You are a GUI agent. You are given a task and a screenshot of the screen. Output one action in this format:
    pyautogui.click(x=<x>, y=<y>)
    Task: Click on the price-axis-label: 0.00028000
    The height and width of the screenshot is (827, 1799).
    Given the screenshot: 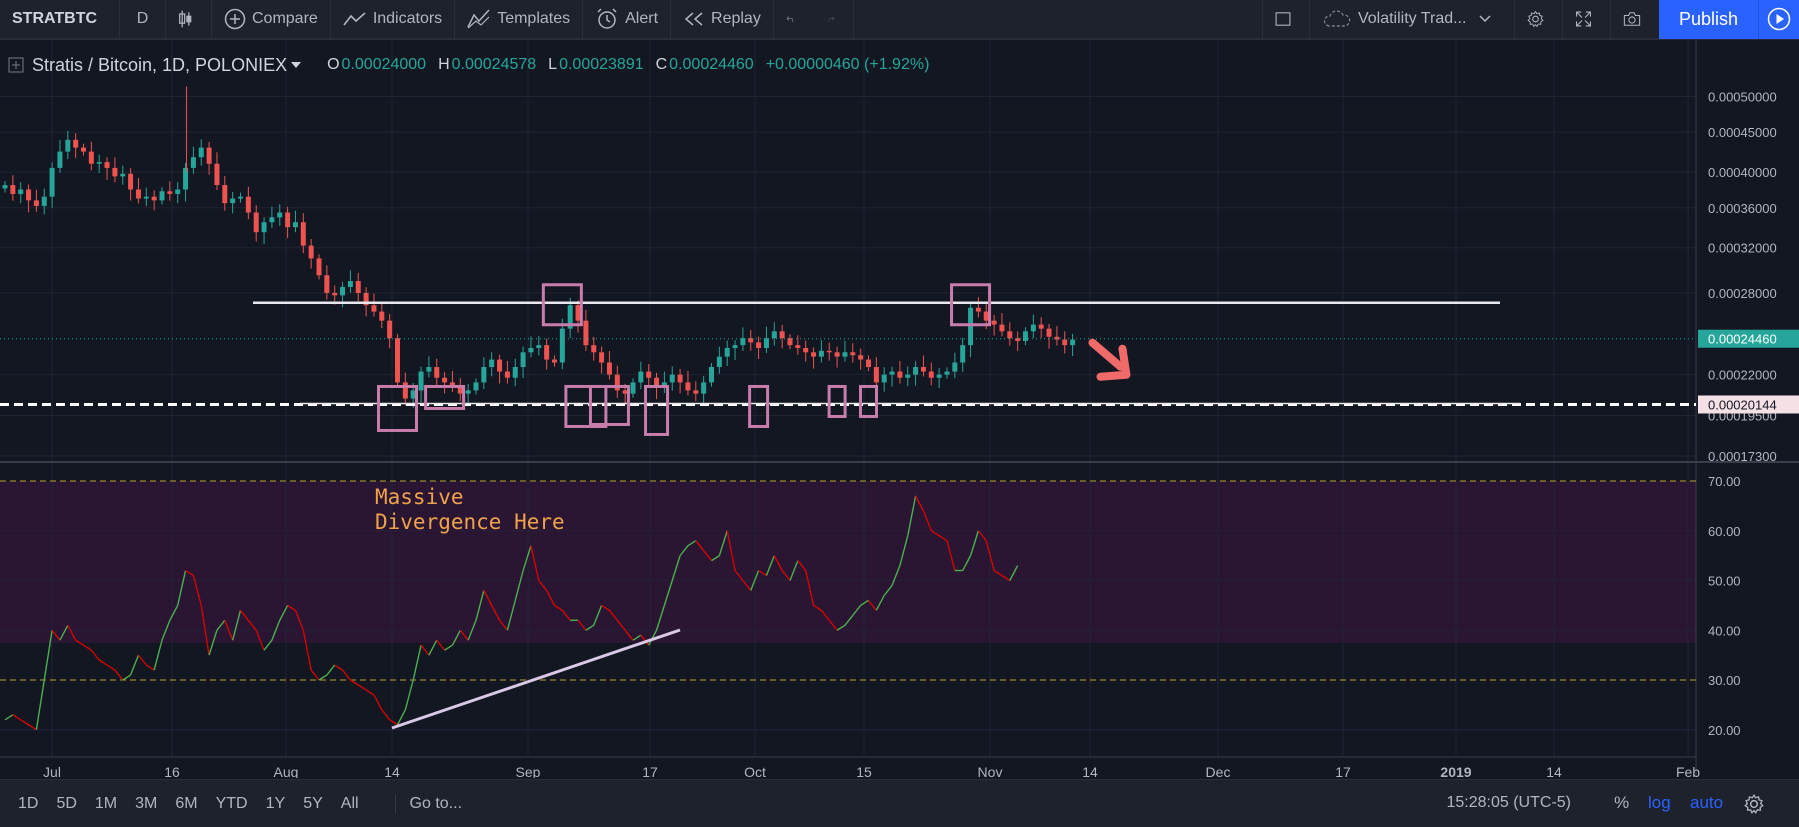 What is the action you would take?
    pyautogui.click(x=1742, y=293)
    